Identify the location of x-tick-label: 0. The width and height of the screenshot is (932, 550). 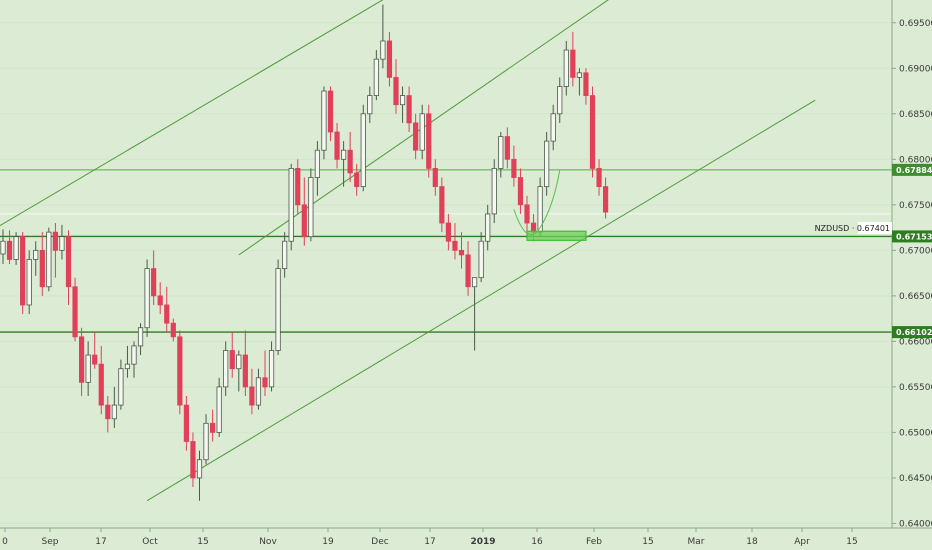
(5, 542).